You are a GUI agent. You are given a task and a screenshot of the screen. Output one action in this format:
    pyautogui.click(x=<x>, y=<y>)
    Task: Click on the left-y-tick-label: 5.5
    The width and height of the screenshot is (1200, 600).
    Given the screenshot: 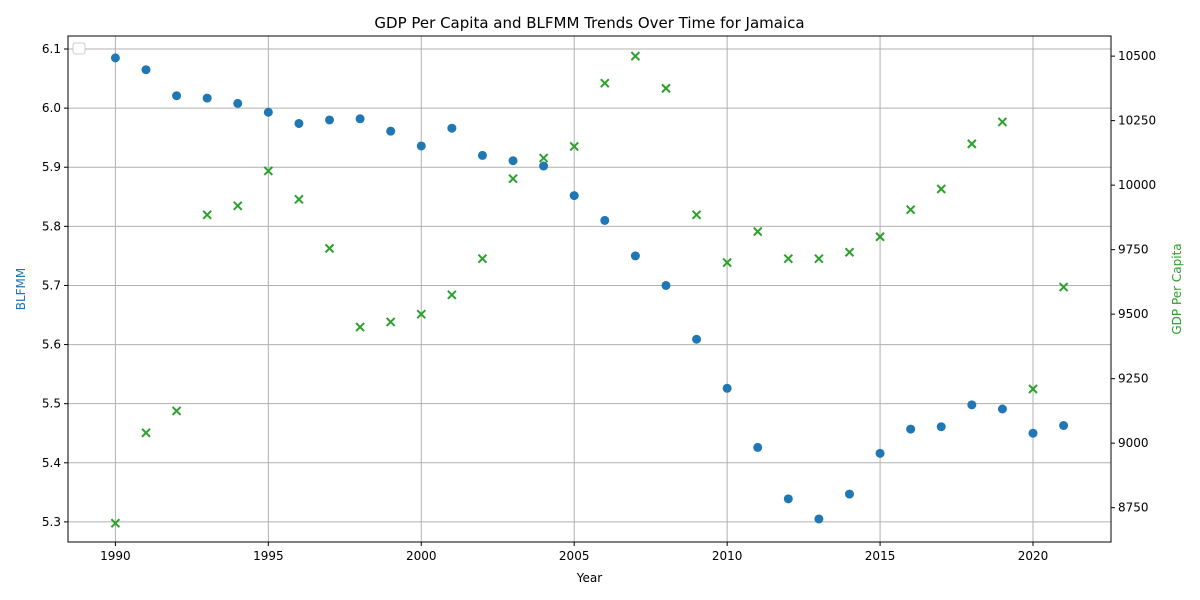 What is the action you would take?
    pyautogui.click(x=51, y=404)
    